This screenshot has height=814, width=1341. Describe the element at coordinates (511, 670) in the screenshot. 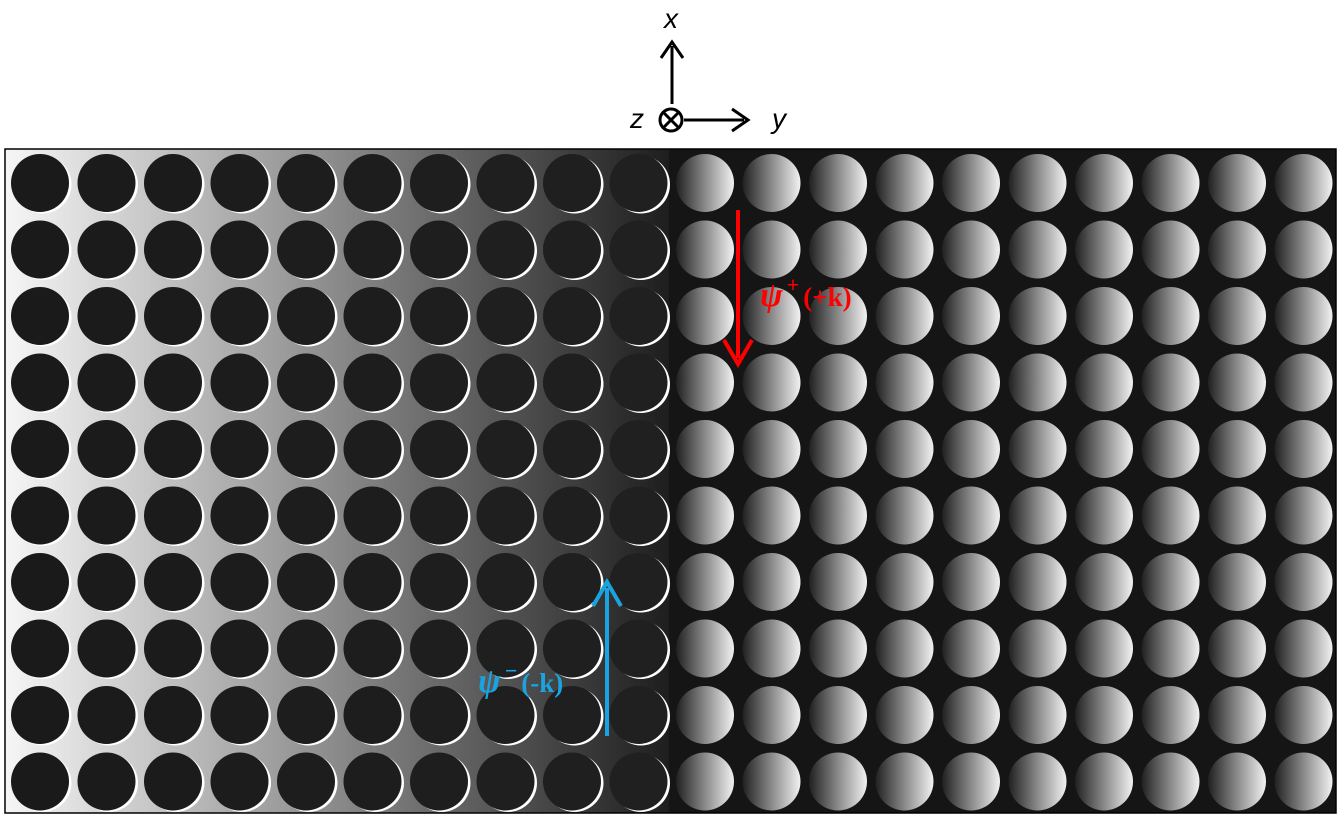

I see `backward-mode-superscript: −` at that location.